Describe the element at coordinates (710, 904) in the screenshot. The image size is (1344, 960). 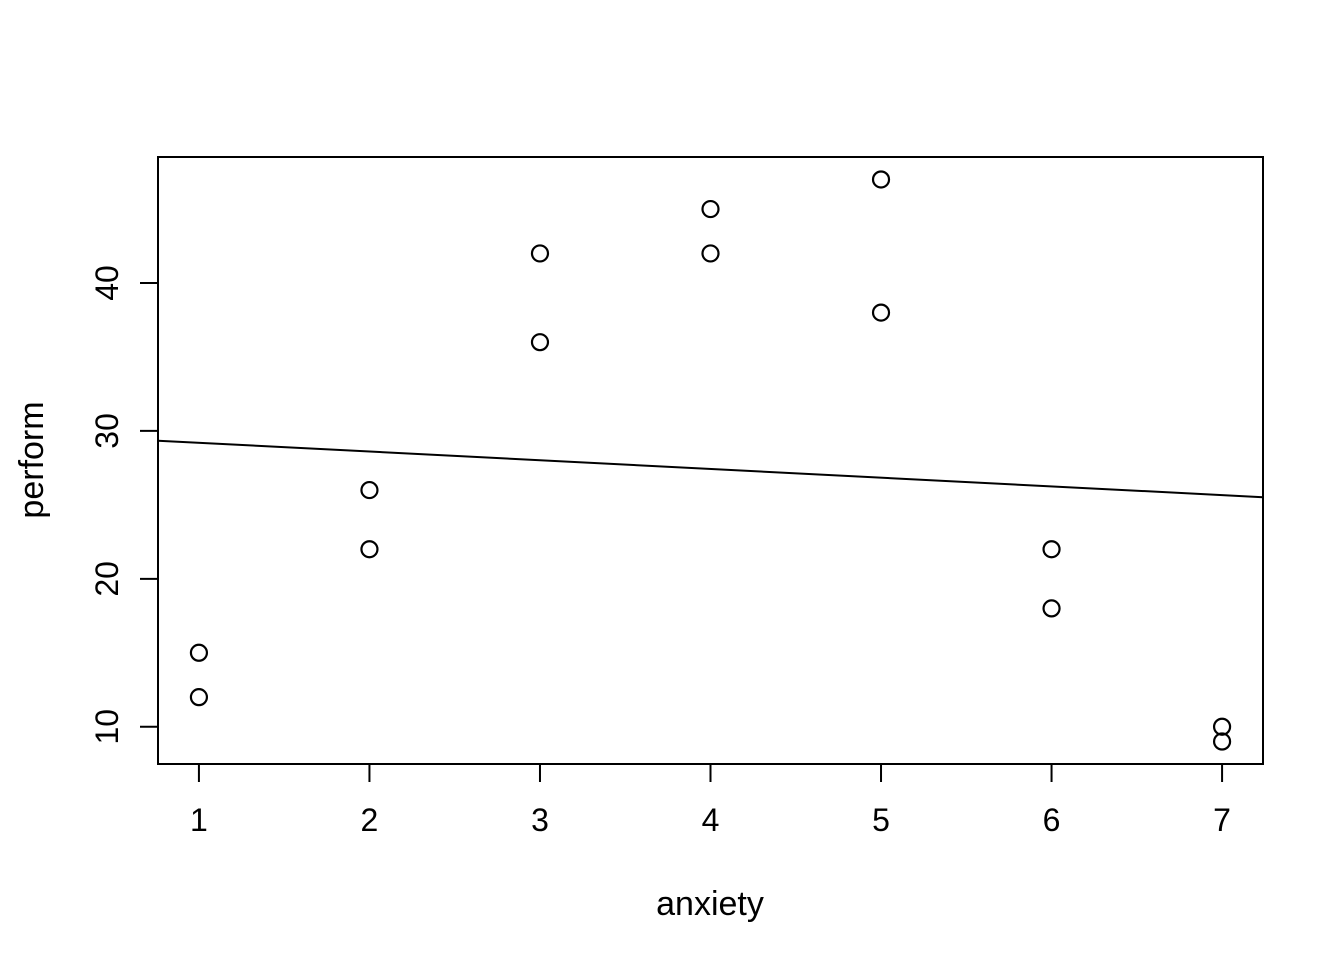
I see `x-axis-label: anxiety` at that location.